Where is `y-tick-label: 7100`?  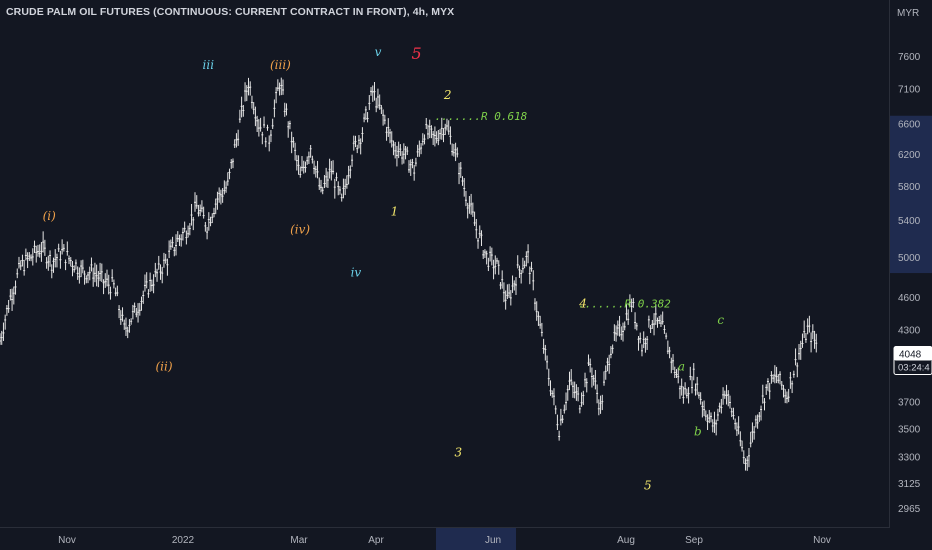
y-tick-label: 7100 is located at coordinates (909, 90).